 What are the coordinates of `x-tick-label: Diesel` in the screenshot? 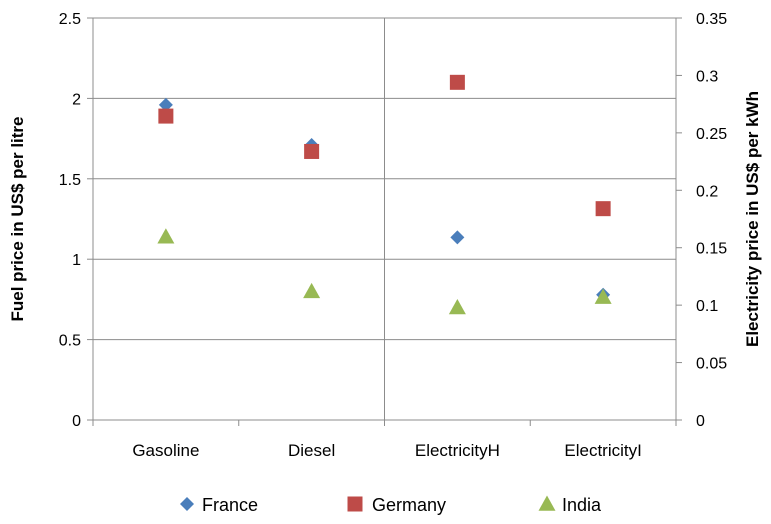 It's located at (311, 450).